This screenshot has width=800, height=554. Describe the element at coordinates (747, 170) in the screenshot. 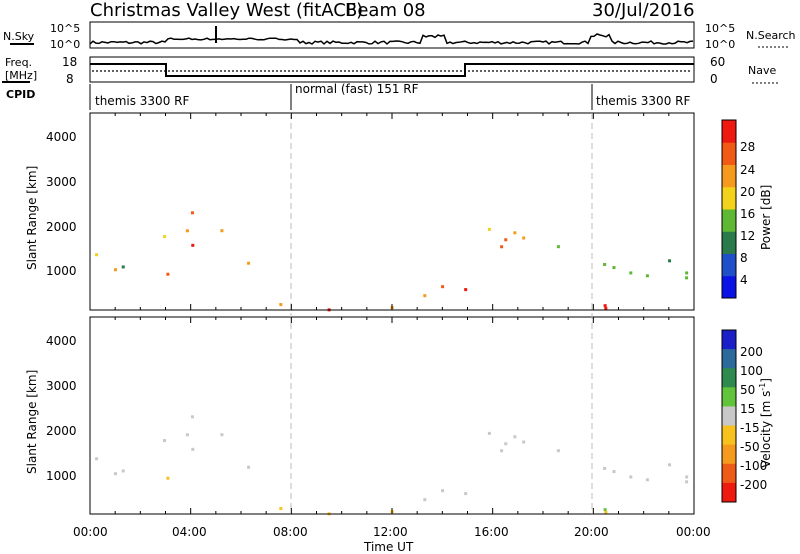

I see `power-colorbar-tick: 24` at that location.